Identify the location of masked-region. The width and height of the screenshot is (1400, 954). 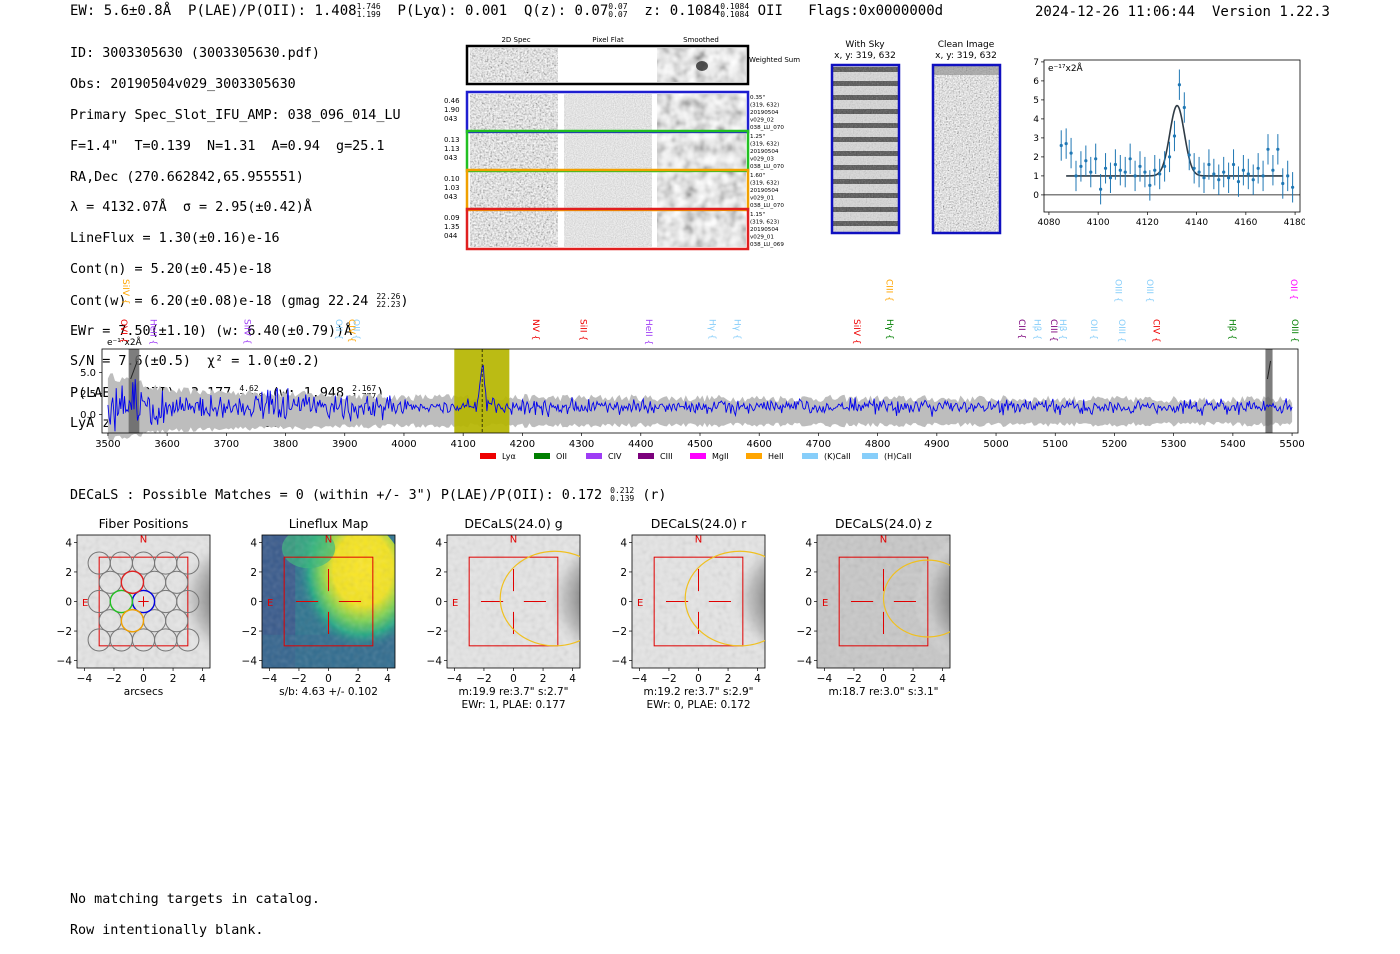
(134, 391).